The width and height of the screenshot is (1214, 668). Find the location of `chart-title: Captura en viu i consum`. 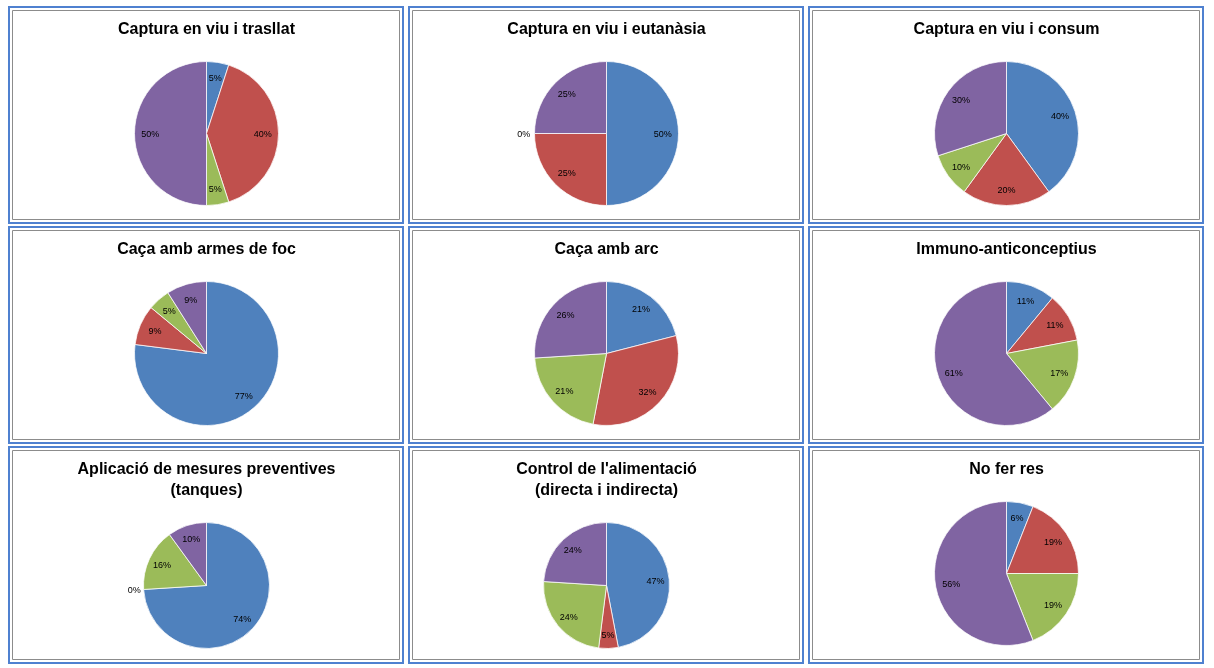

chart-title: Captura en viu i consum is located at coordinates (1006, 28).